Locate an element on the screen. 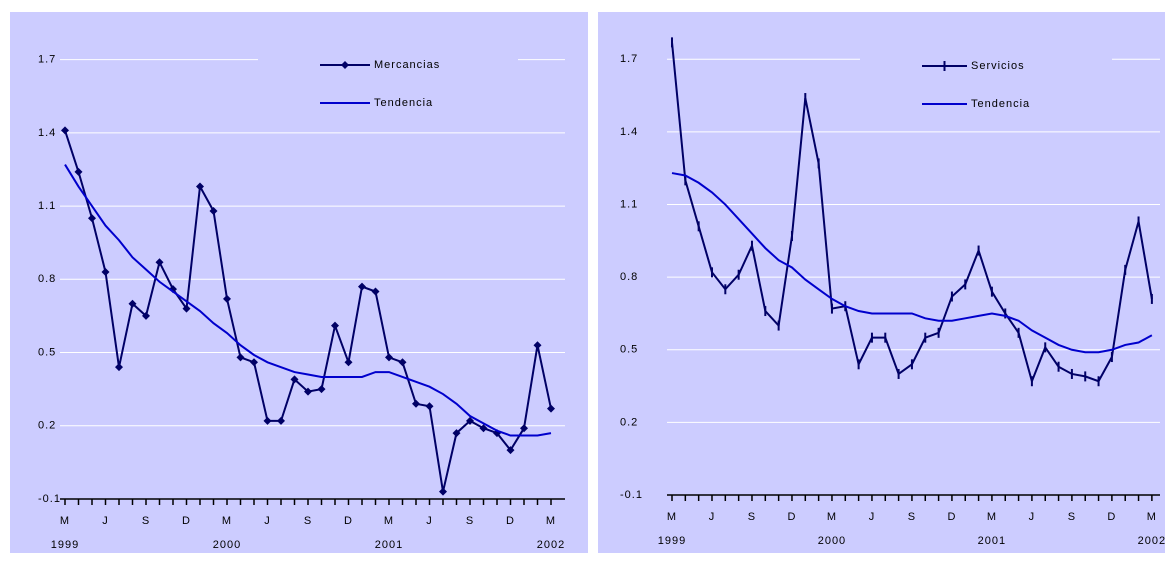 This screenshot has width=1172, height=568. legend-label: Servicios is located at coordinates (998, 66).